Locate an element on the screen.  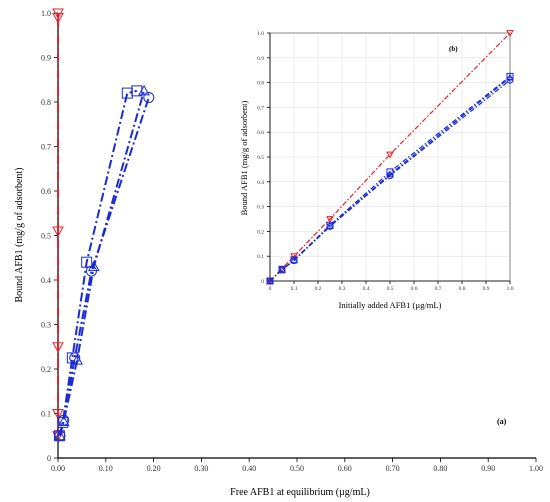
panel-label-a: (a) is located at coordinates (502, 421).